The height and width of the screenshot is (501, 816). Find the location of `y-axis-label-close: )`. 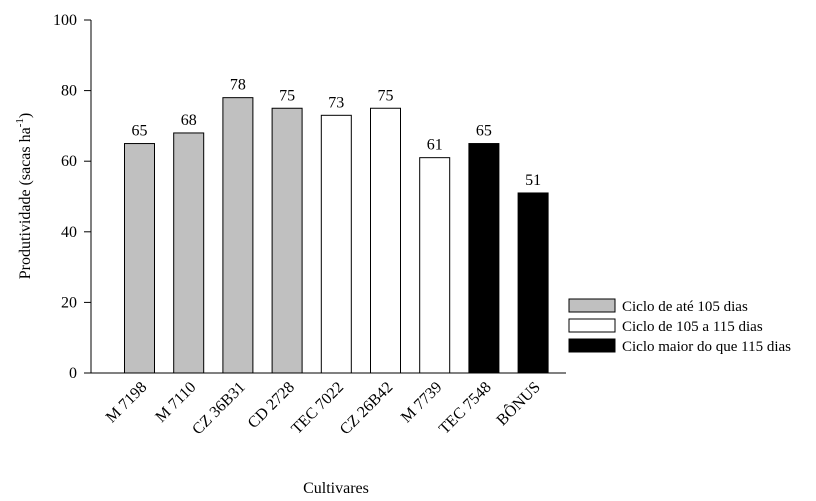

y-axis-label-close: ) is located at coordinates (25, 115).